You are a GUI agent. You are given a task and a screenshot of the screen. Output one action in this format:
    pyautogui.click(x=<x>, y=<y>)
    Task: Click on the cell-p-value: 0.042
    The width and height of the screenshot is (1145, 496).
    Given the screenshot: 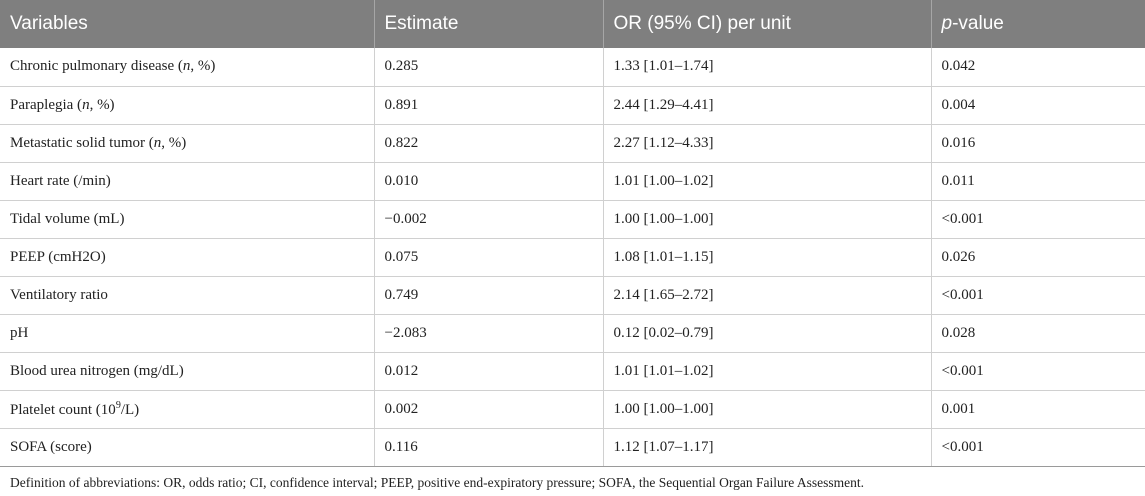 What is the action you would take?
    pyautogui.click(x=1037, y=67)
    